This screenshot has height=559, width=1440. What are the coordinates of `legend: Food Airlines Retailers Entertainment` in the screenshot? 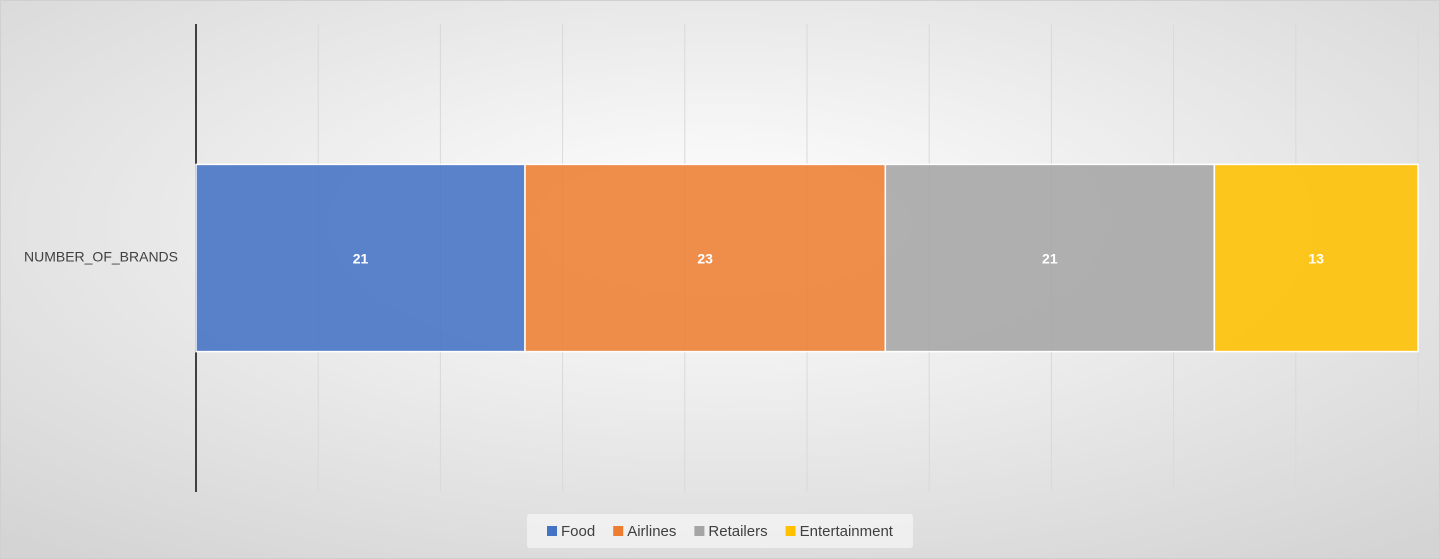 It's located at (720, 531).